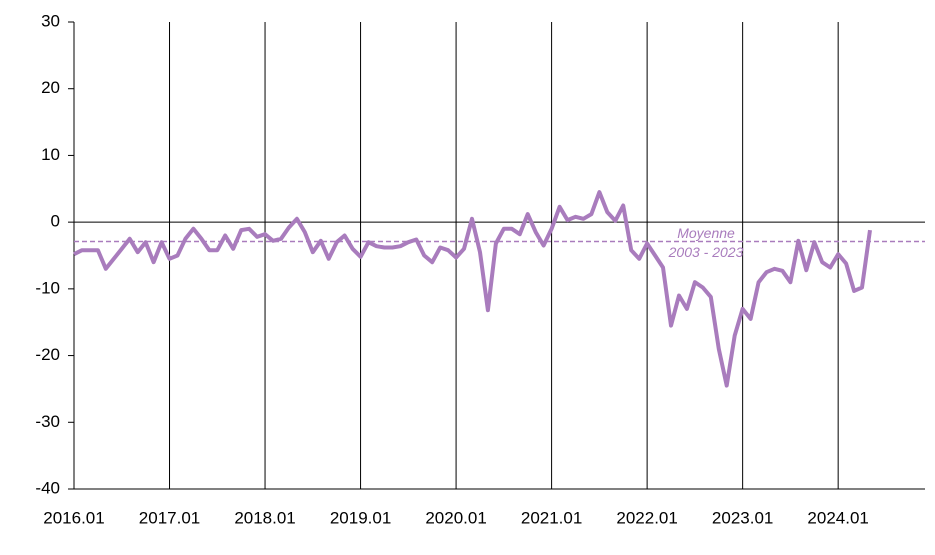 This screenshot has width=935, height=555. Describe the element at coordinates (50, 87) in the screenshot. I see `y-tick-label: 20` at that location.